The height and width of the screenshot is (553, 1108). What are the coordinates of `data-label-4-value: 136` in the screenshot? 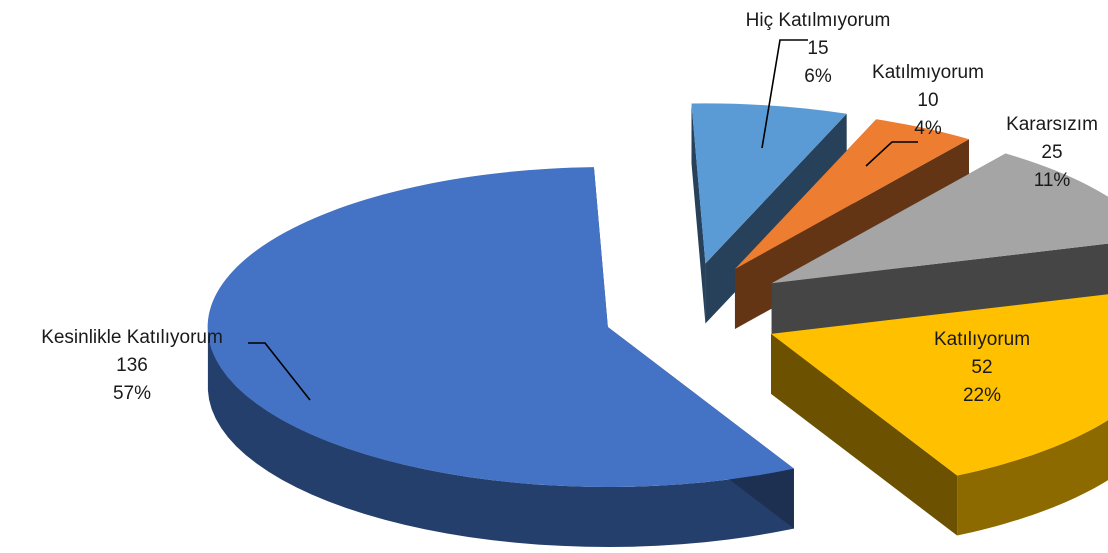 It's located at (132, 365).